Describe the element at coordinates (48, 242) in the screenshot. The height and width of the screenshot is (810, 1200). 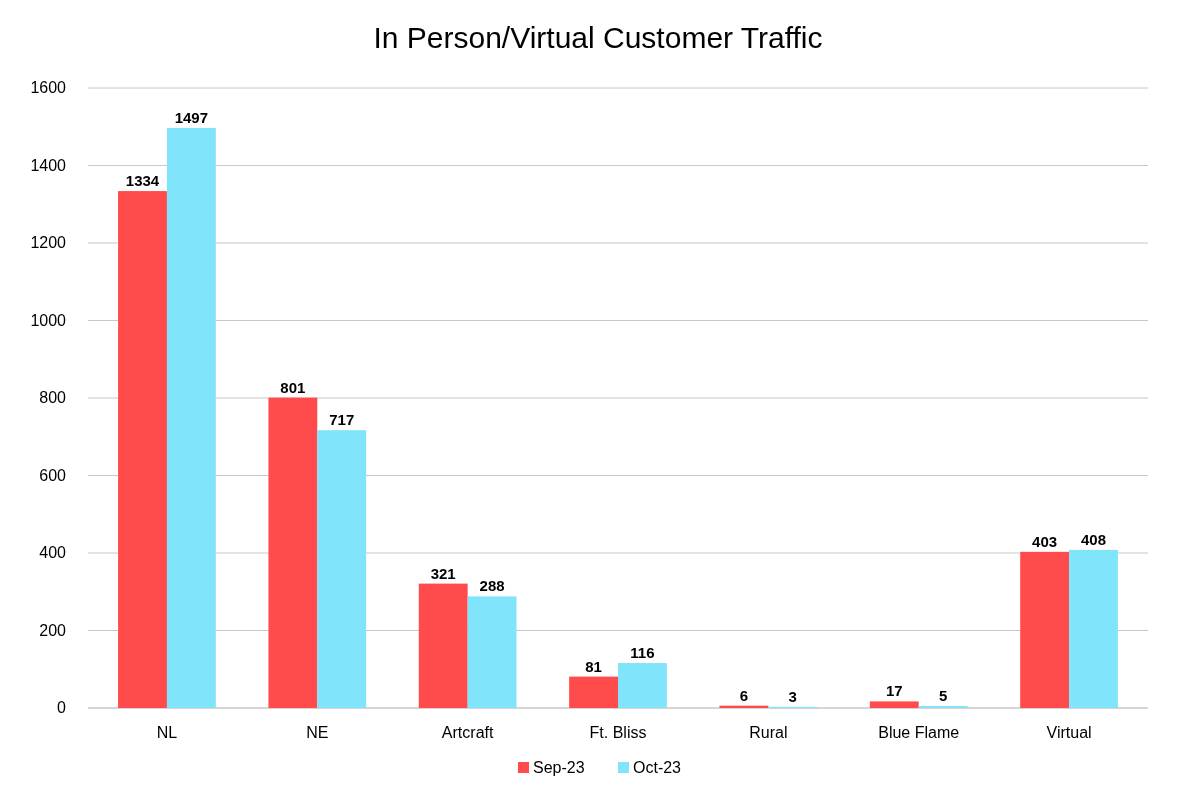
I see `y-tick-label: 1200` at that location.